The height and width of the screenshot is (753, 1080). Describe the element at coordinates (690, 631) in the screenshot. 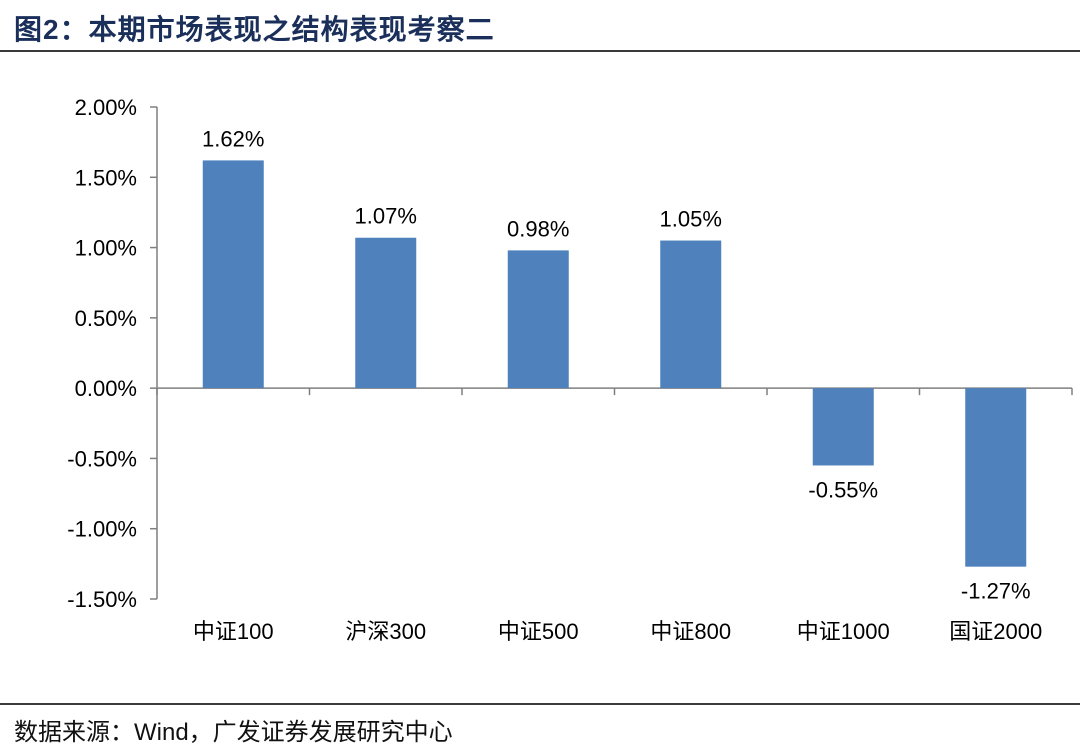

I see `category-label-3: 中证800` at that location.